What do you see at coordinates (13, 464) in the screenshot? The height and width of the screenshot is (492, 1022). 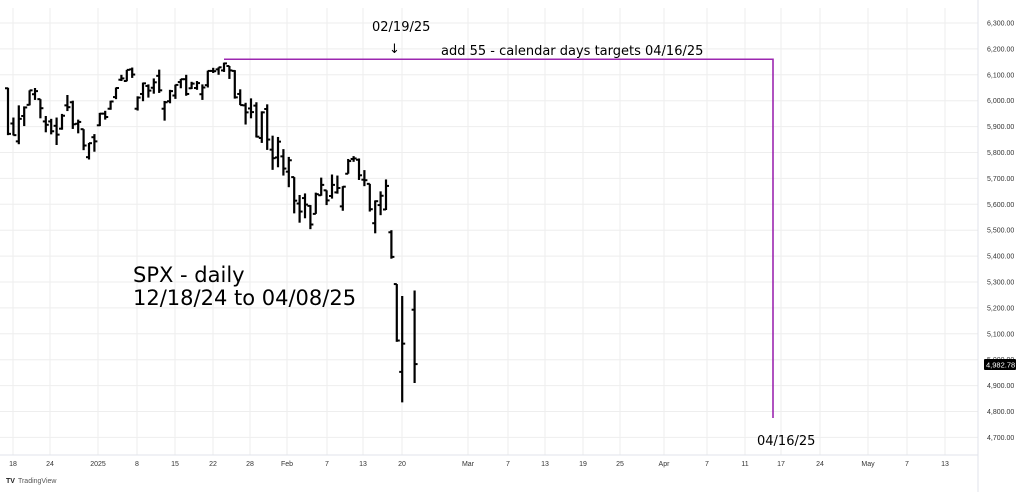 I see `x-tick-label: 18` at bounding box center [13, 464].